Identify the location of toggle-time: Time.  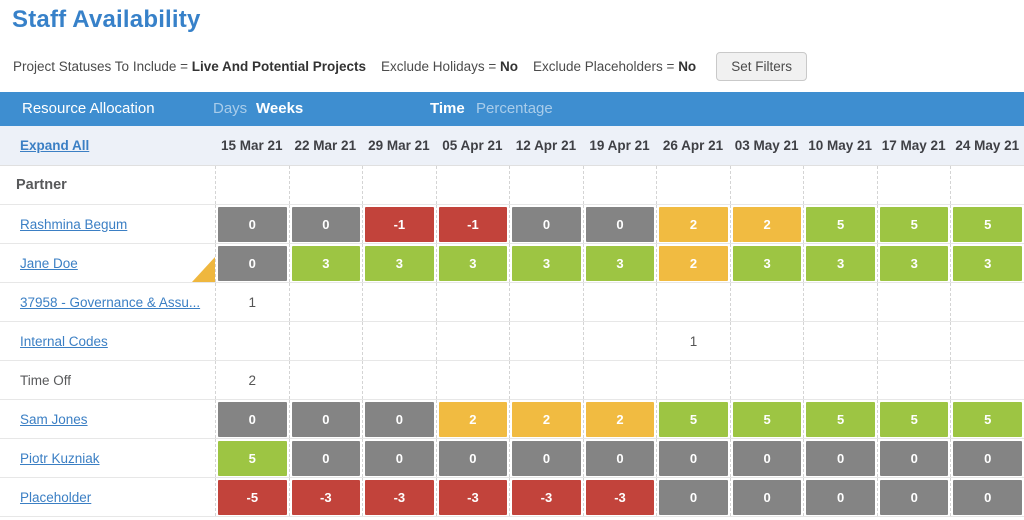
(447, 108).